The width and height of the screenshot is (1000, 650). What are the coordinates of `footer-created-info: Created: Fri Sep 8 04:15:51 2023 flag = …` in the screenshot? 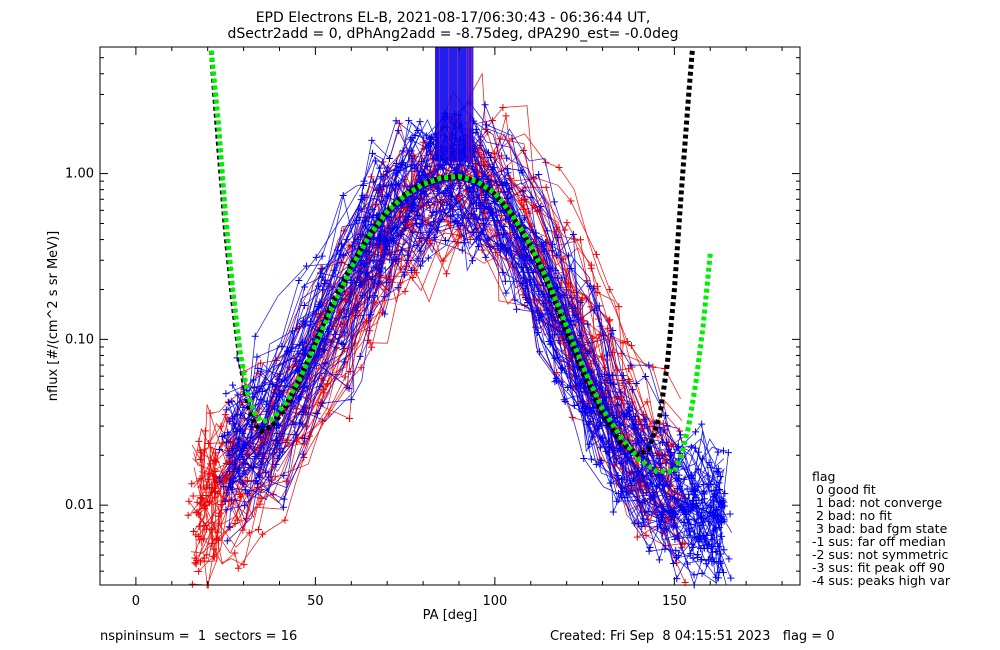 It's located at (692, 636).